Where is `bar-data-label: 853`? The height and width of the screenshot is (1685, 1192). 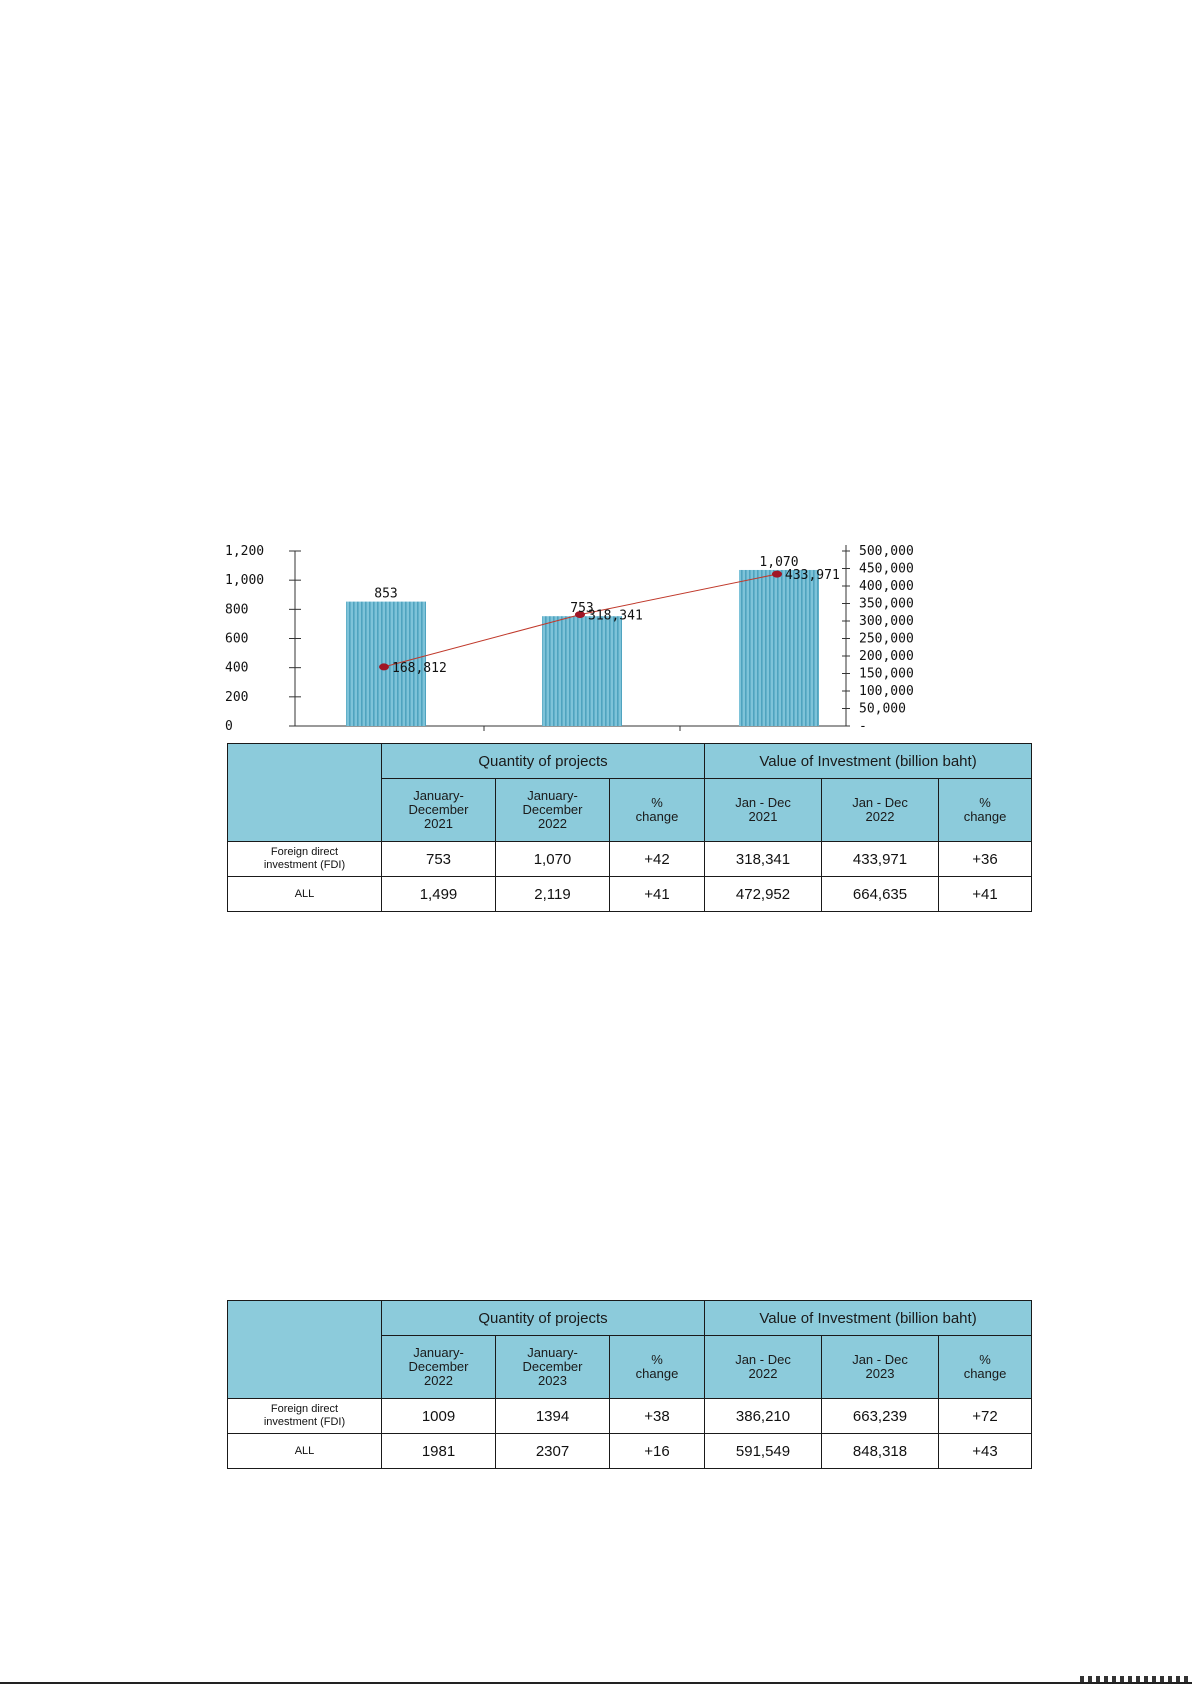 bar-data-label: 853 is located at coordinates (385, 594).